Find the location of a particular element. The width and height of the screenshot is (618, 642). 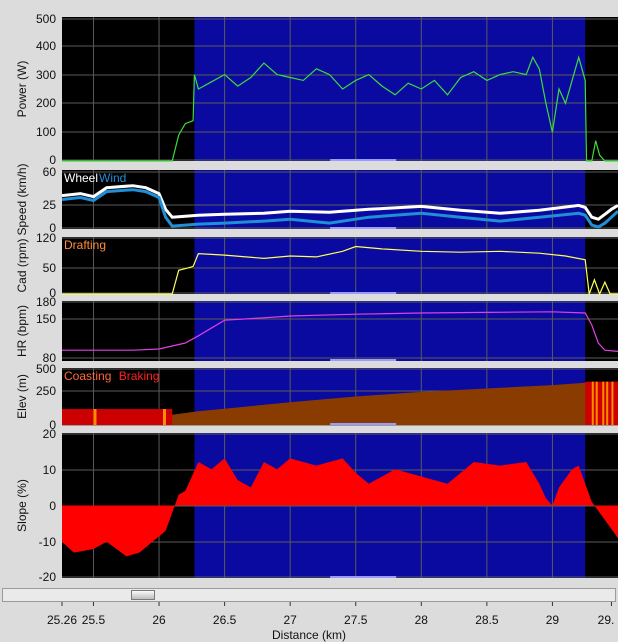

y-tick-label: 20 is located at coordinates (50, 434).